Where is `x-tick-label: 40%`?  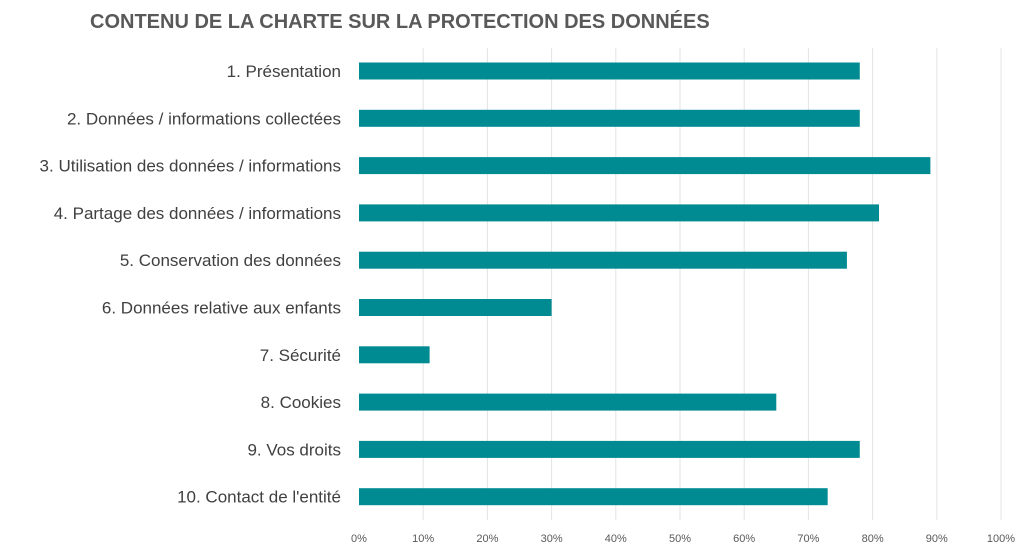 x-tick-label: 40% is located at coordinates (616, 539).